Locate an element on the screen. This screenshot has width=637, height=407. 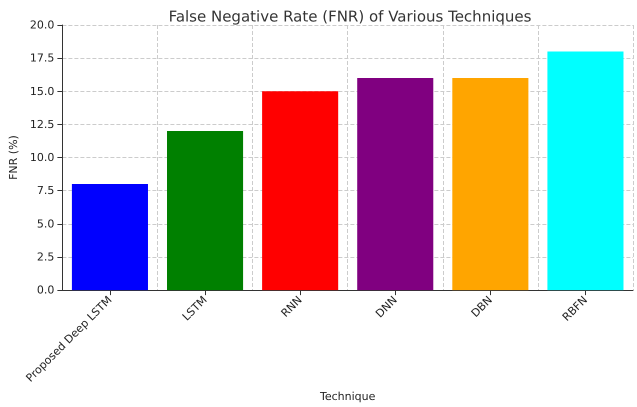
x-axis-title: Technique is located at coordinates (347, 396).